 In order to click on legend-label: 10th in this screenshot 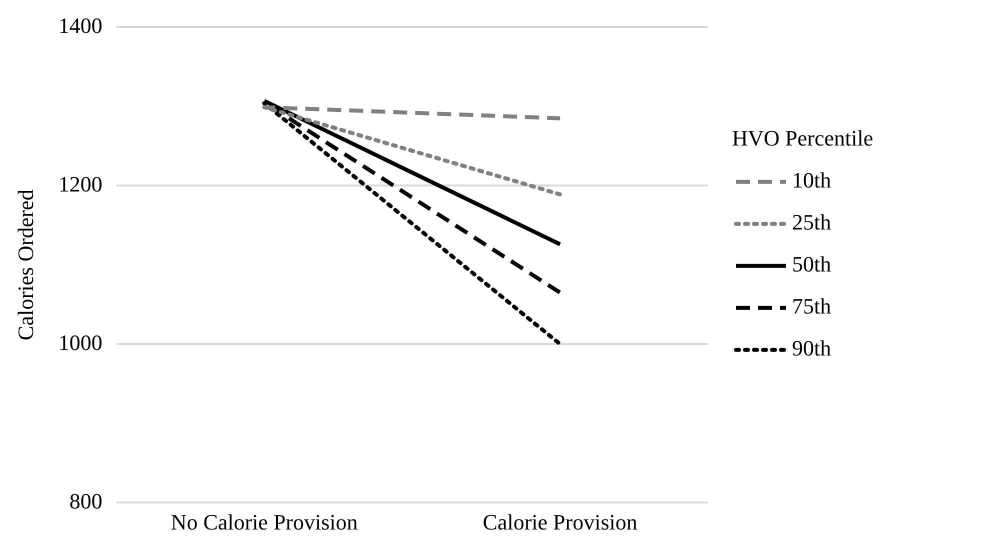, I will do `click(812, 180)`.